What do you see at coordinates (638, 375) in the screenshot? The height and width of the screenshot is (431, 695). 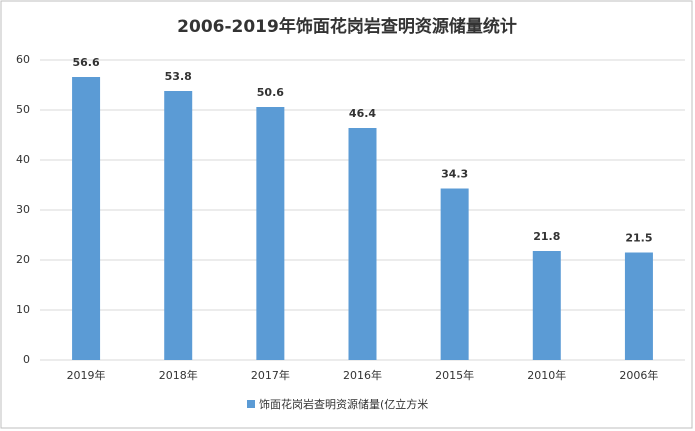 I see `x-tick-label: 2006年` at bounding box center [638, 375].